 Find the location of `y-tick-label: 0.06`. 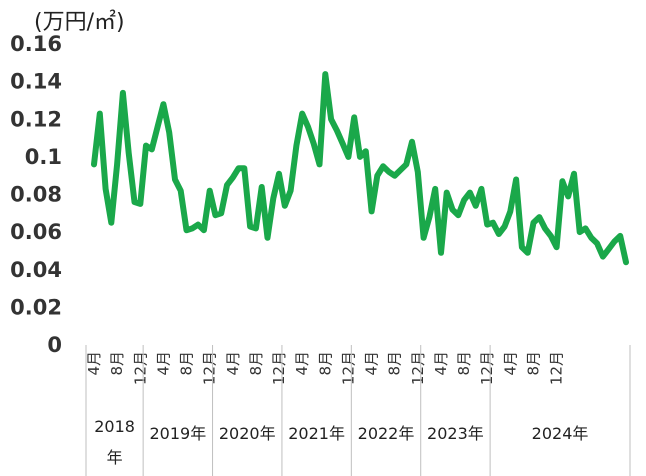

y-tick-label: 0.06 is located at coordinates (36, 232).